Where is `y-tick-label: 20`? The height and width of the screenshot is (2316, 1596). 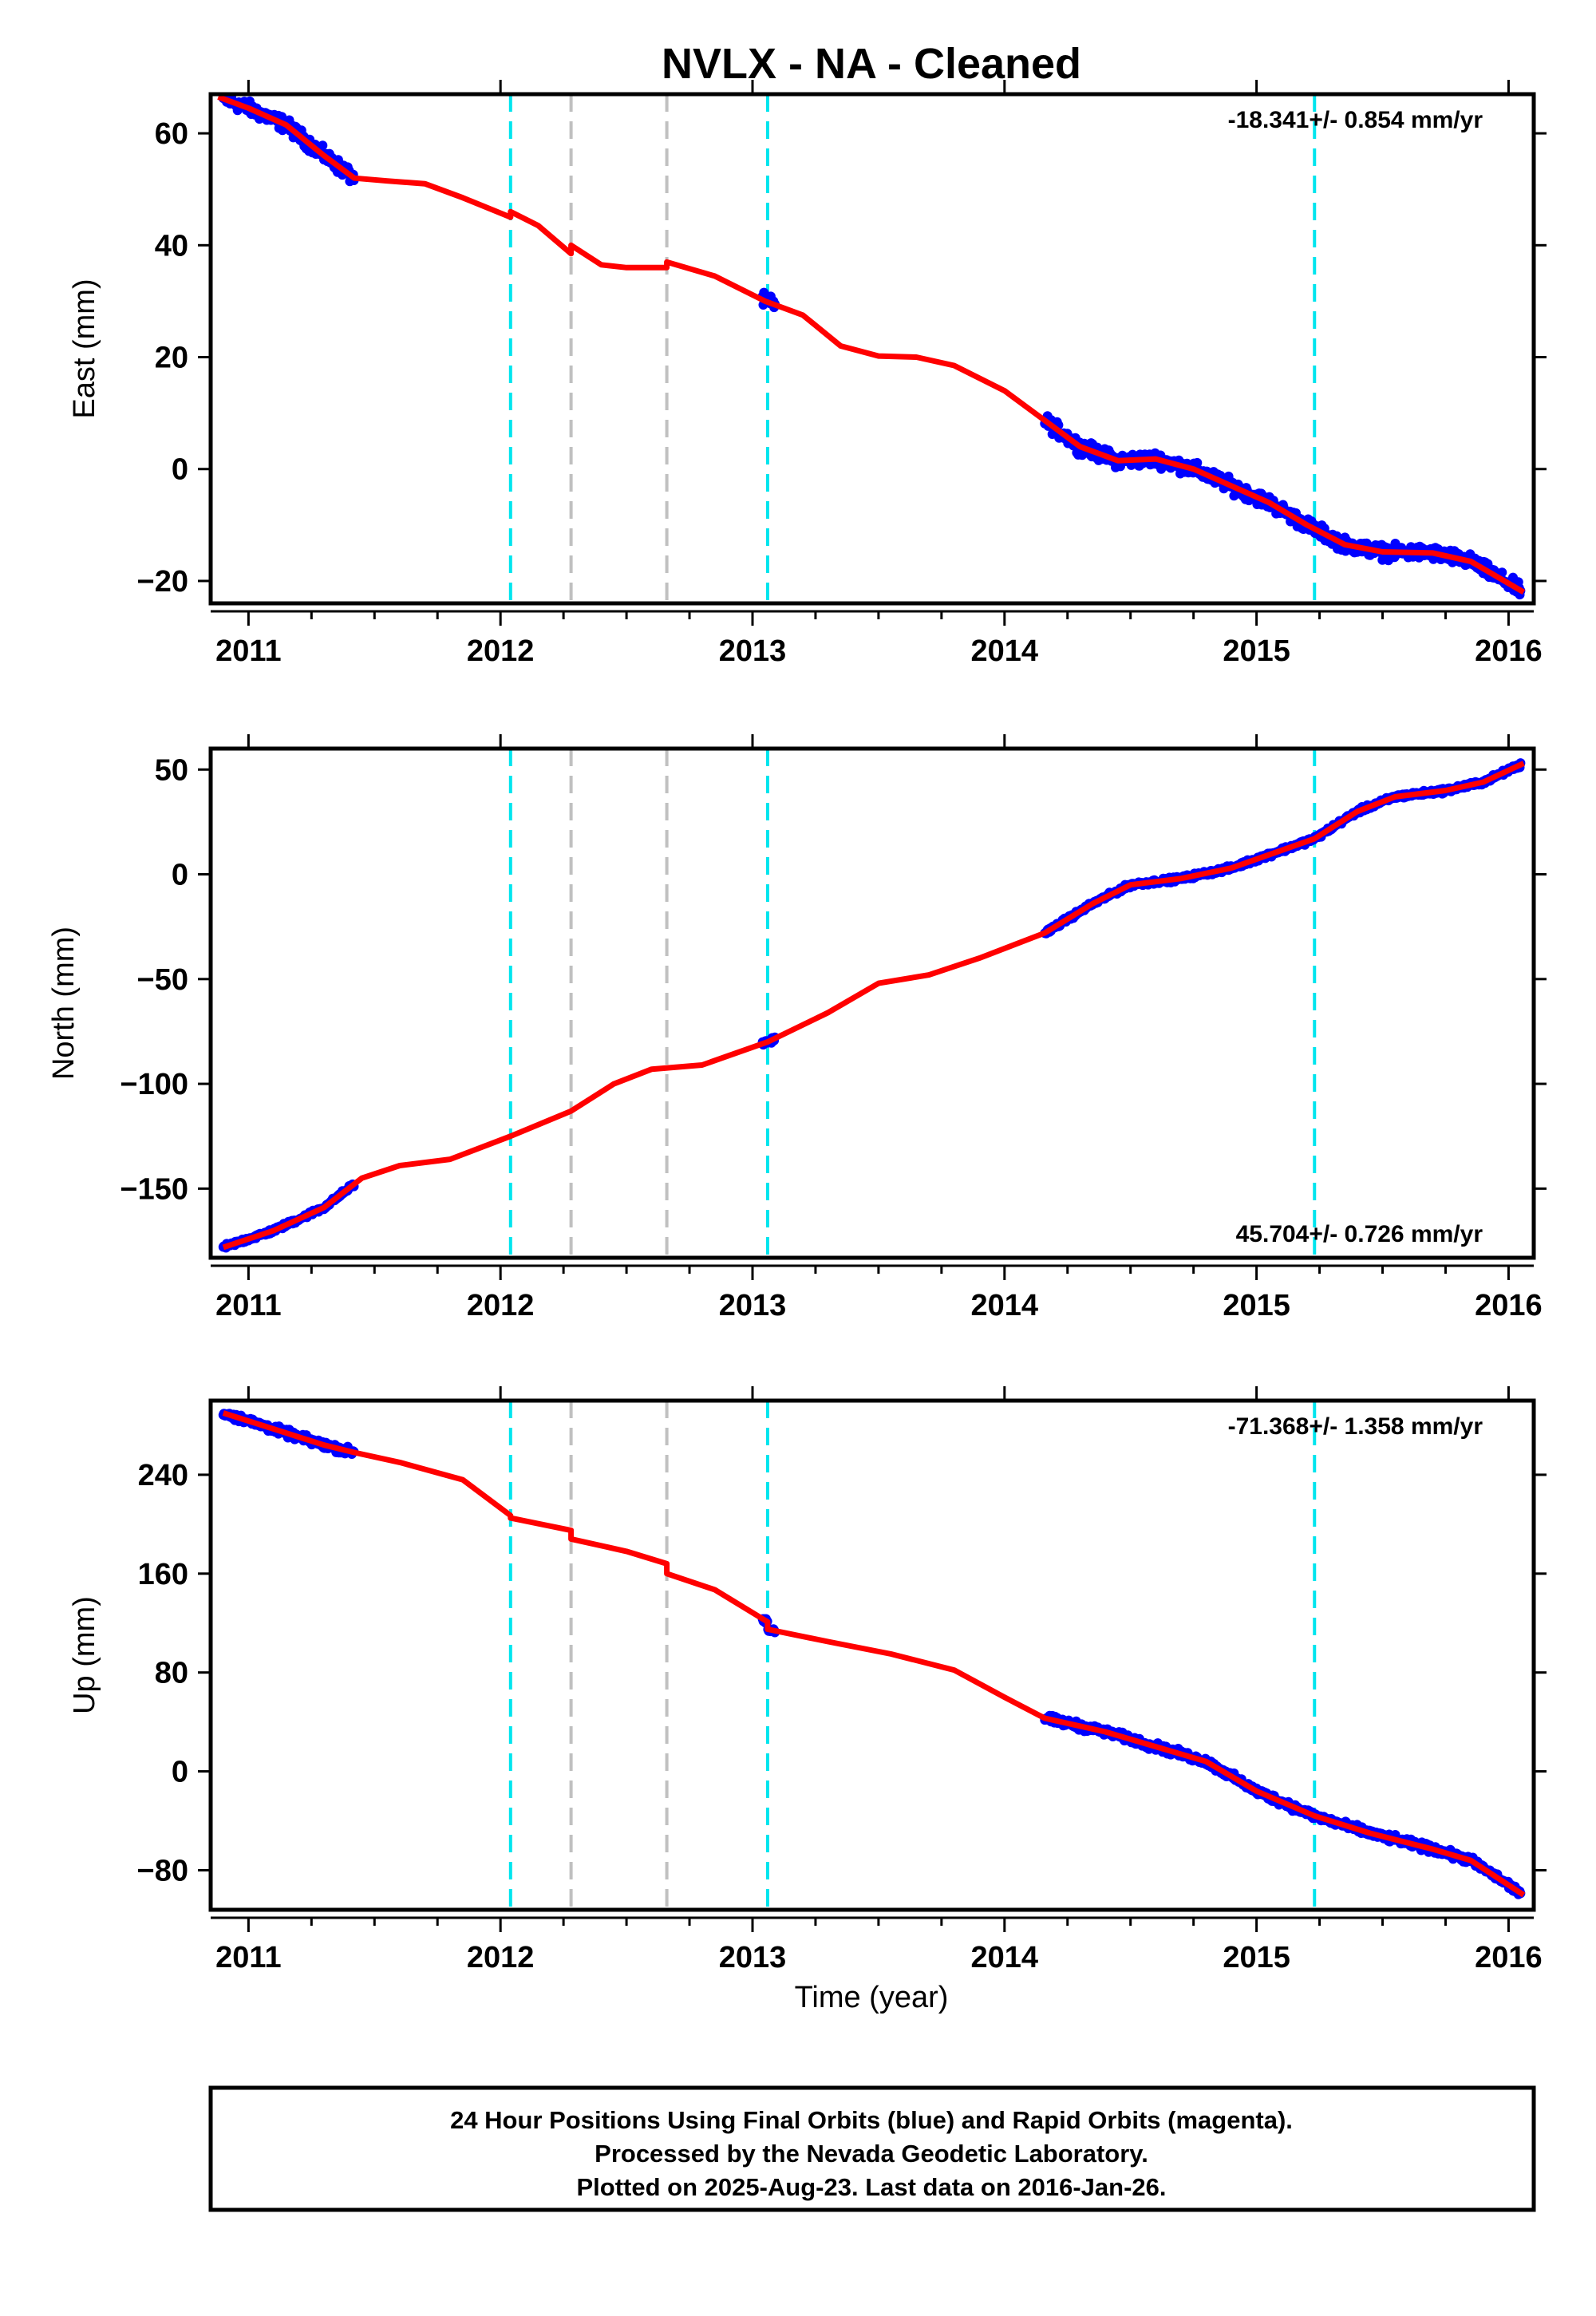
y-tick-label: 20 is located at coordinates (171, 358).